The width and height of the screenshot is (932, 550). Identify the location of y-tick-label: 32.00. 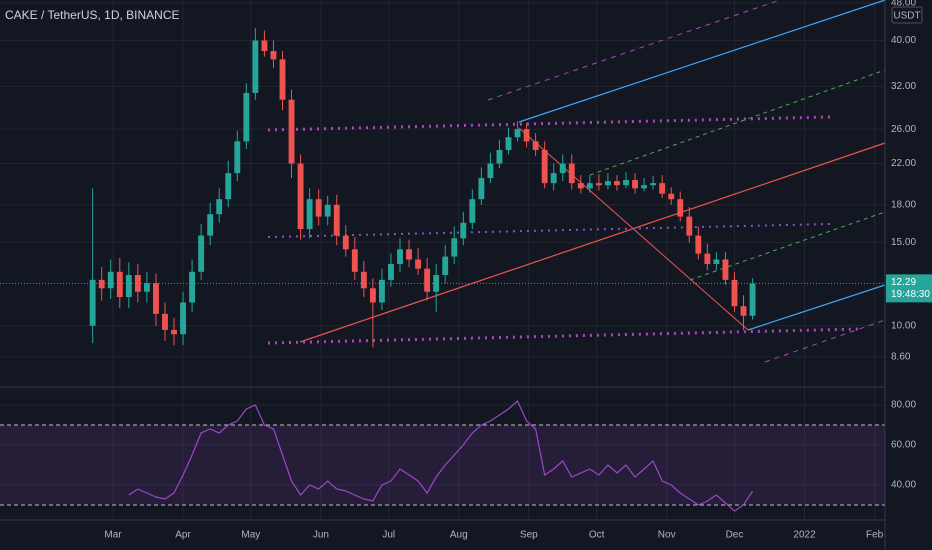
(903, 86).